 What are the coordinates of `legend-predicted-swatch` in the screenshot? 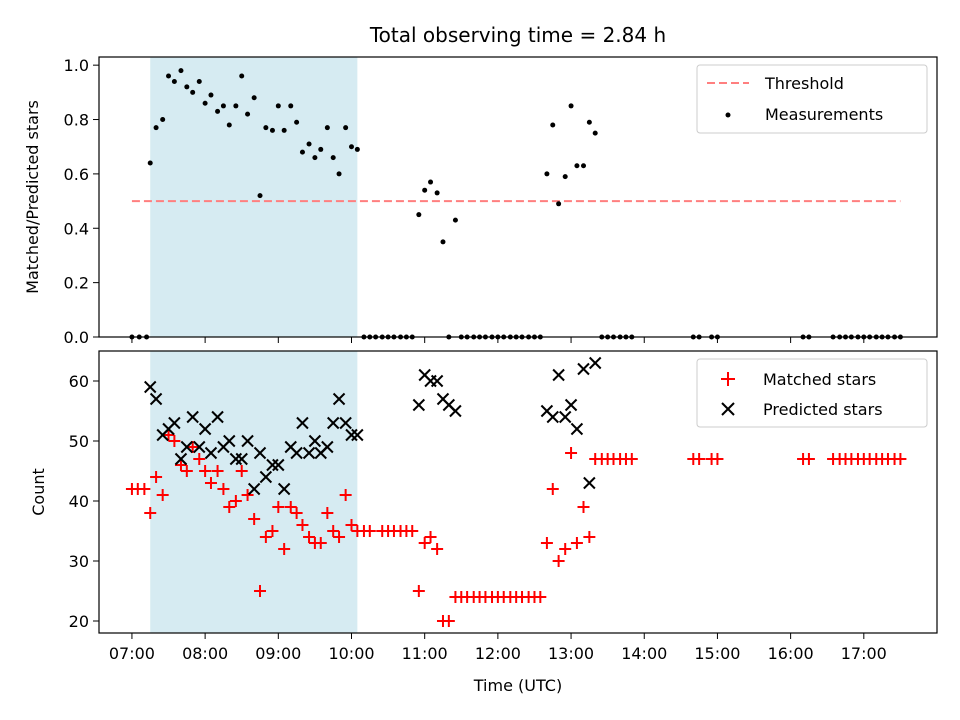 It's located at (728, 409).